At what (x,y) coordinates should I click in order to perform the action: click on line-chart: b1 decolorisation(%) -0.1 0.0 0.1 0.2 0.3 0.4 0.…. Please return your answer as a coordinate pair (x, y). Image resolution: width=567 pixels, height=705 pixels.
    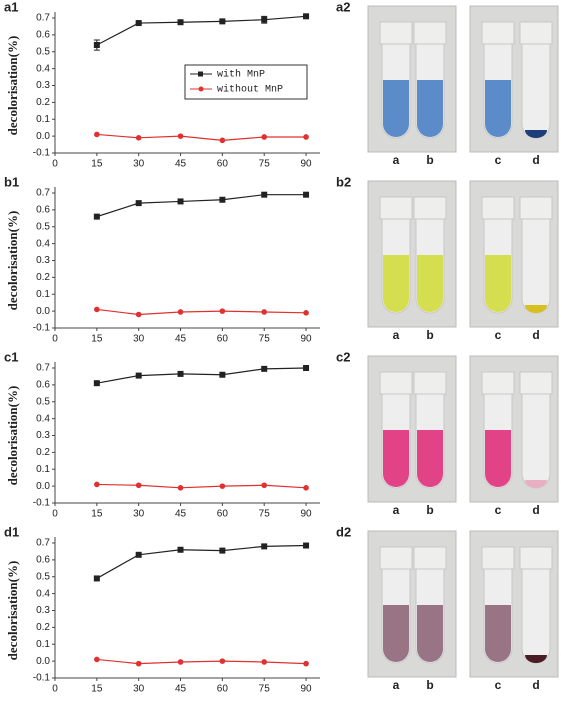
    Looking at the image, I should click on (162, 259).